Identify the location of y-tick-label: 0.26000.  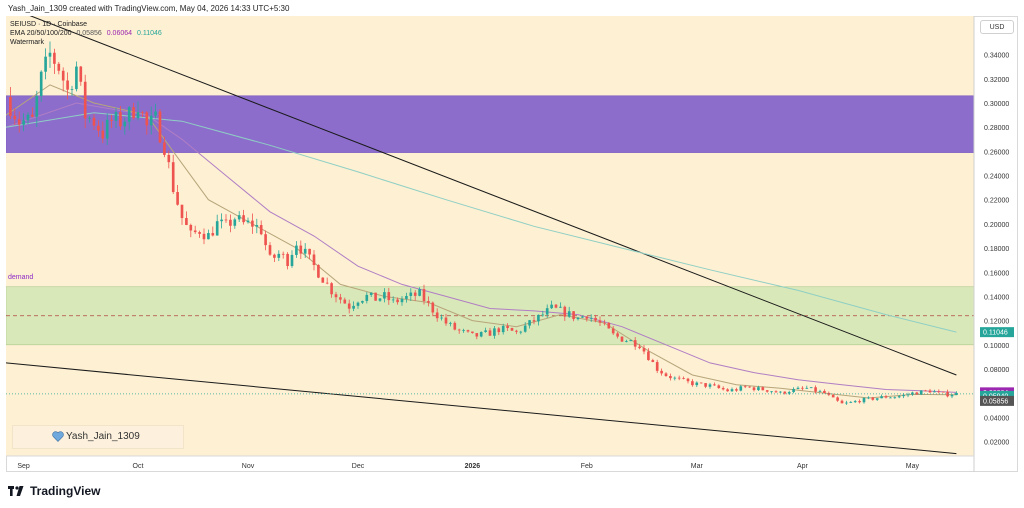
(996, 152).